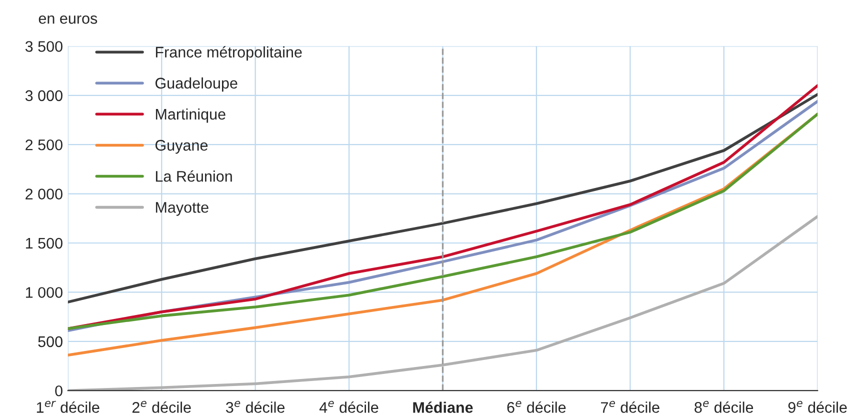 Image resolution: width=849 pixels, height=420 pixels. I want to click on y-axis-title: en euros, so click(68, 19).